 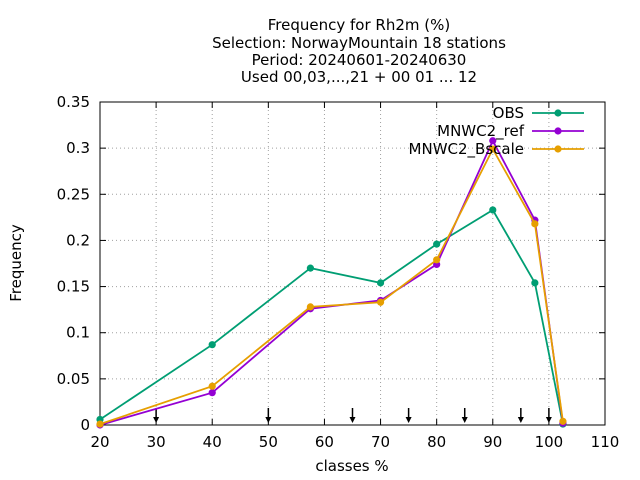 What do you see at coordinates (359, 43) in the screenshot?
I see `title-line-2: Selection: NorwayMountain 18 stations` at bounding box center [359, 43].